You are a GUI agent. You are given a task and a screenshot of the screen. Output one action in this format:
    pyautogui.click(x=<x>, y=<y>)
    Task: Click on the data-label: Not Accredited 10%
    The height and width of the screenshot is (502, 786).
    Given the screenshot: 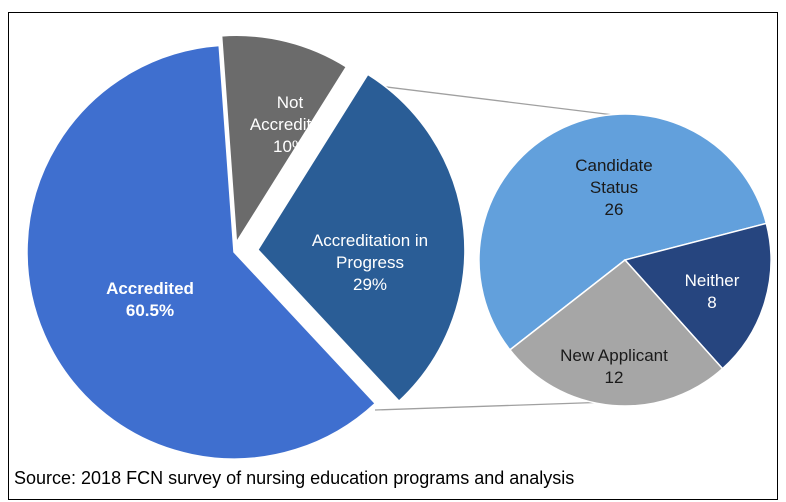 What is the action you would take?
    pyautogui.click(x=290, y=125)
    